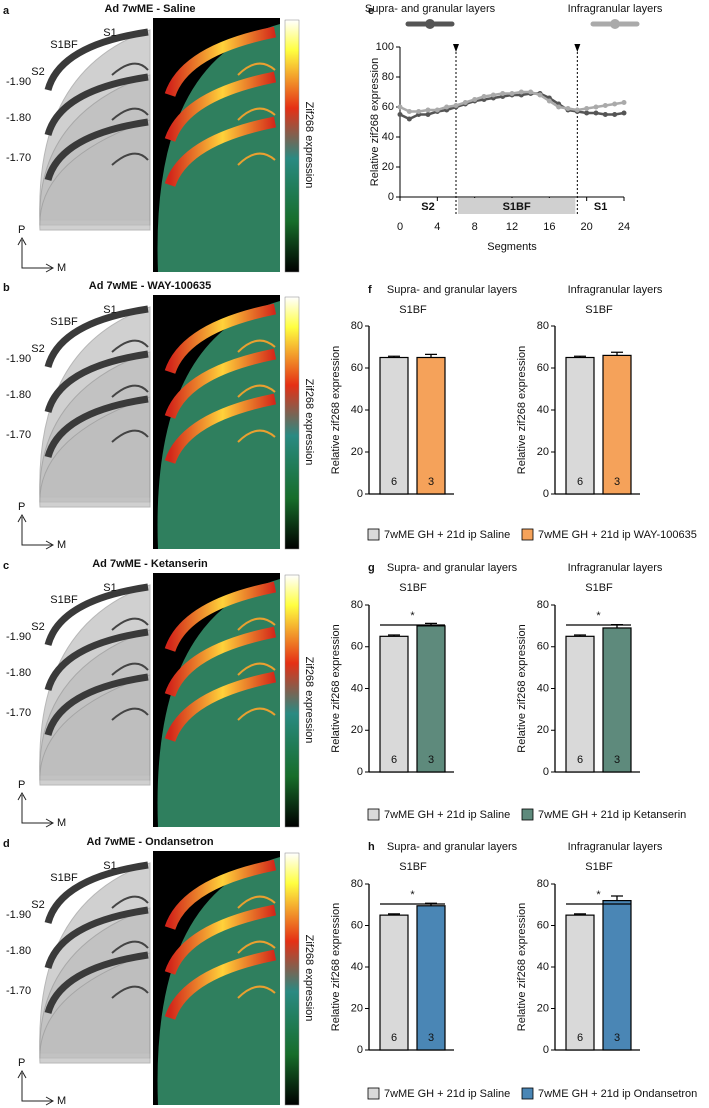 The image size is (709, 1108). What do you see at coordinates (624, 227) in the screenshot?
I see `x-tick-label: 24` at bounding box center [624, 227].